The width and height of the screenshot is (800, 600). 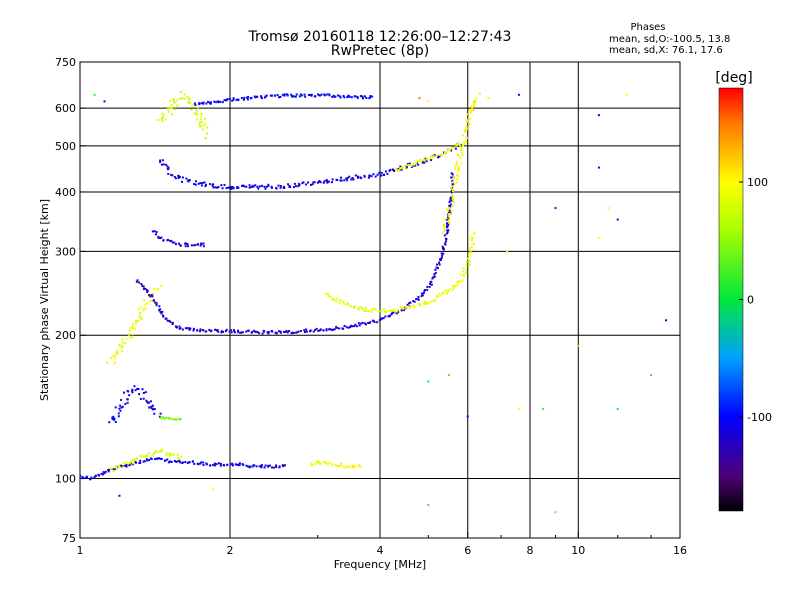 I want to click on x-tick-label: 6, so click(x=467, y=550).